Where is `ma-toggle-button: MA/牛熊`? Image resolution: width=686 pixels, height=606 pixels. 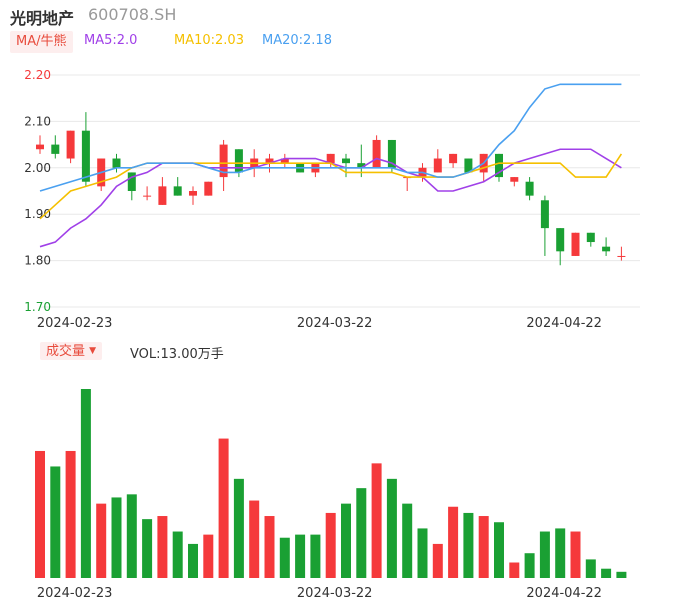
ma-toggle-button: MA/牛熊 is located at coordinates (41, 42).